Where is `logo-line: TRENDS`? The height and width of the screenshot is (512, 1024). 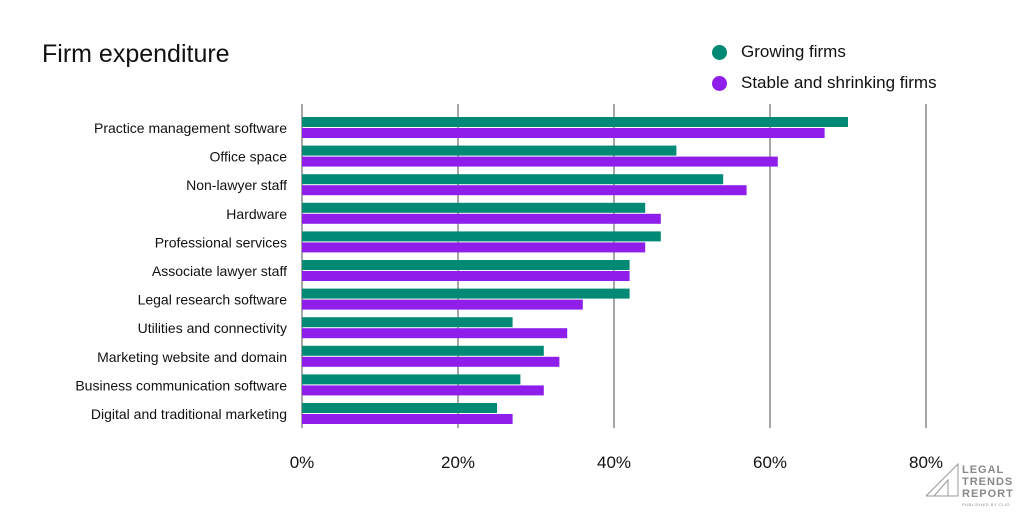 logo-line: TRENDS is located at coordinates (988, 482).